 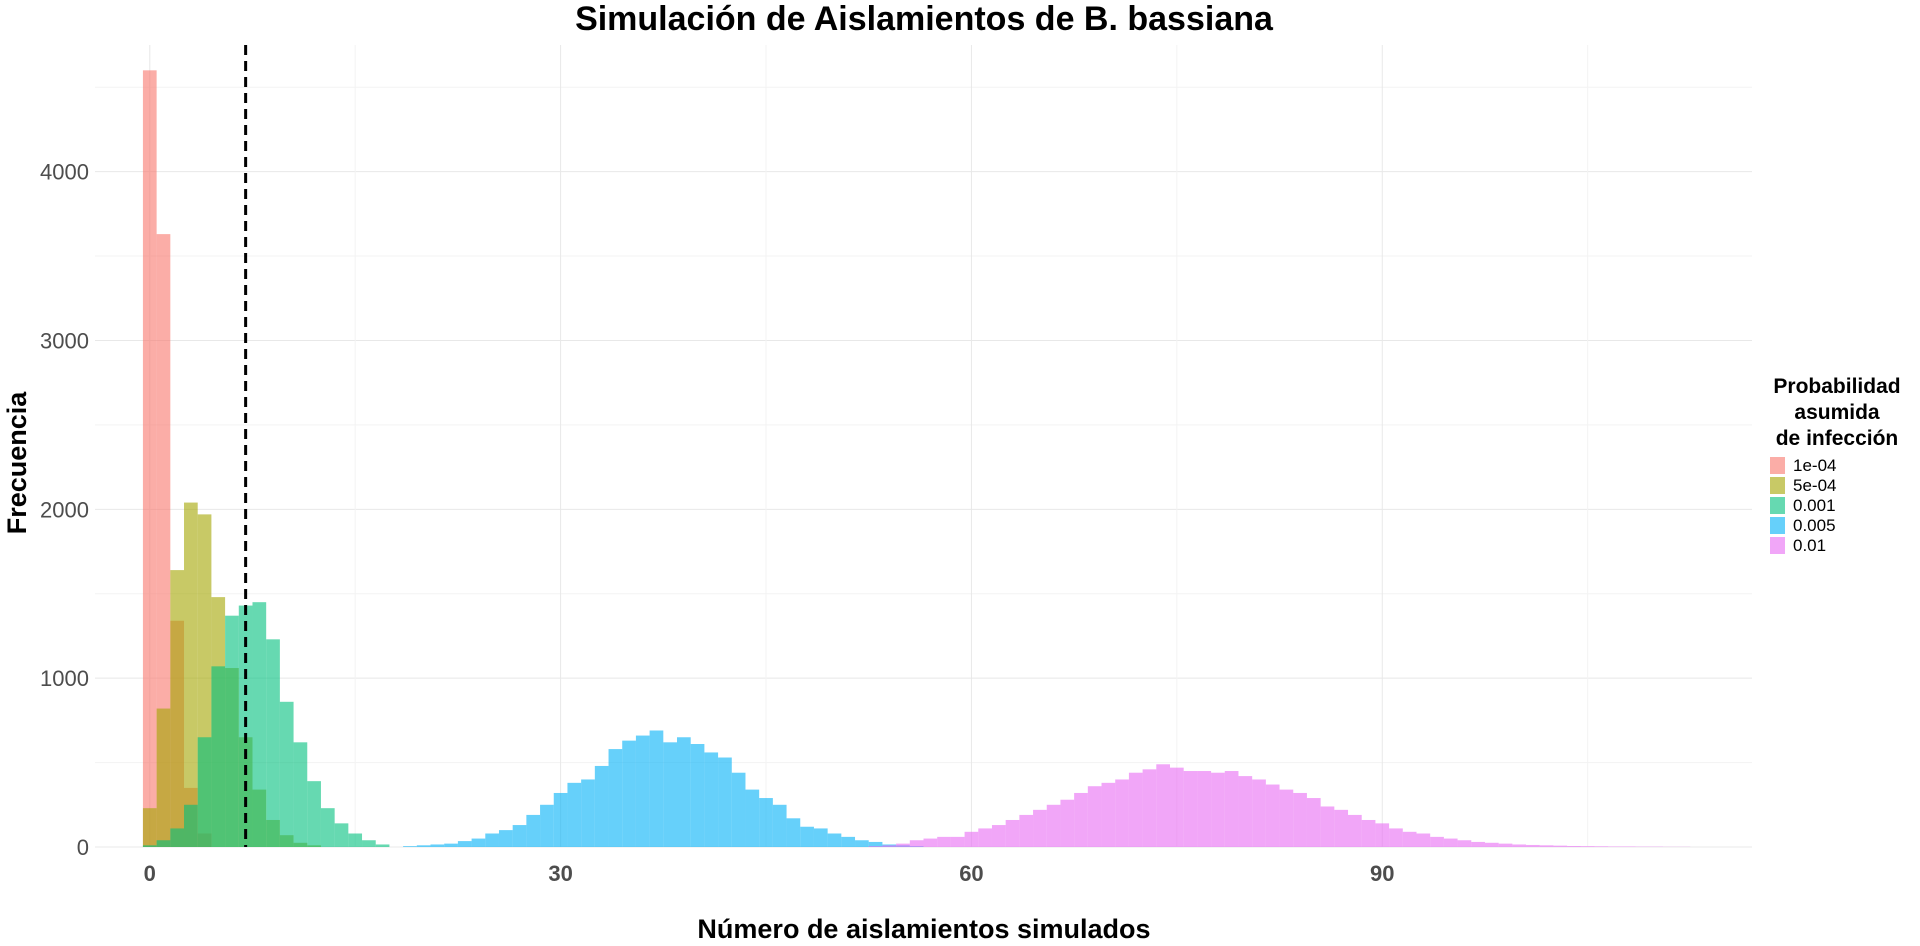 I want to click on series-0.01, so click(x=1279, y=805).